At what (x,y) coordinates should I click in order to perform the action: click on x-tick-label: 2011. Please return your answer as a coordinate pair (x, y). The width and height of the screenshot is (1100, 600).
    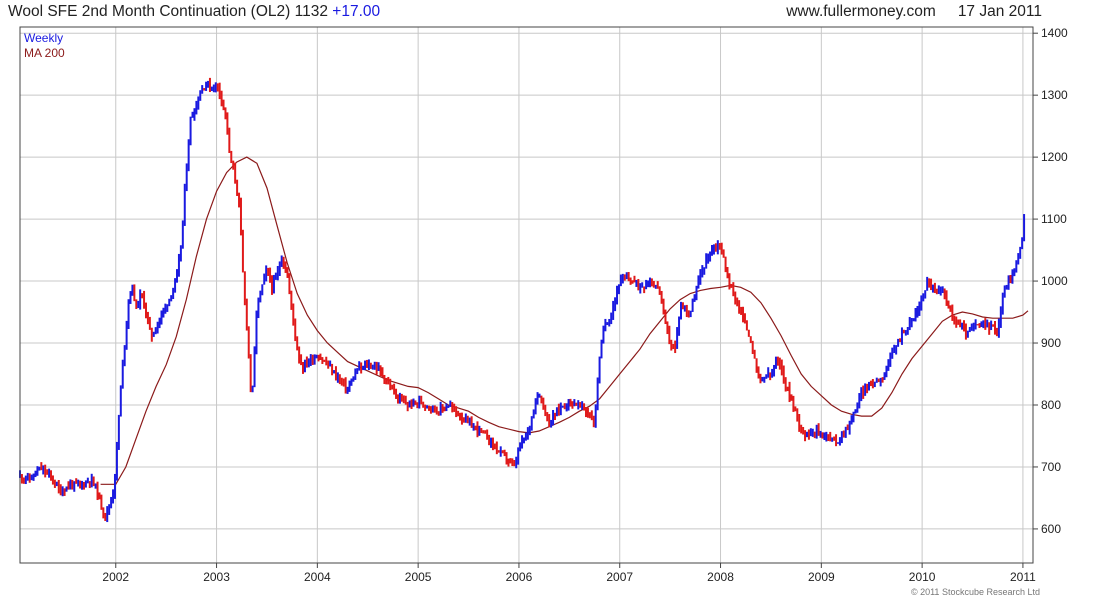
    Looking at the image, I should click on (1023, 577).